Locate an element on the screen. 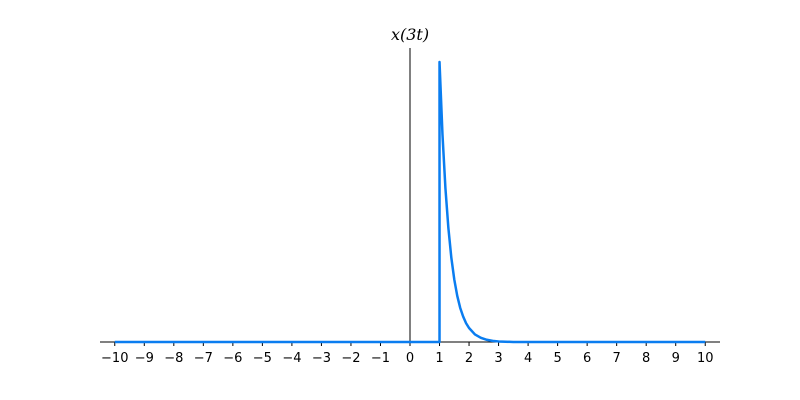 Image resolution: width=800 pixels, height=400 pixels. x-tick-label: −10 is located at coordinates (114, 358).